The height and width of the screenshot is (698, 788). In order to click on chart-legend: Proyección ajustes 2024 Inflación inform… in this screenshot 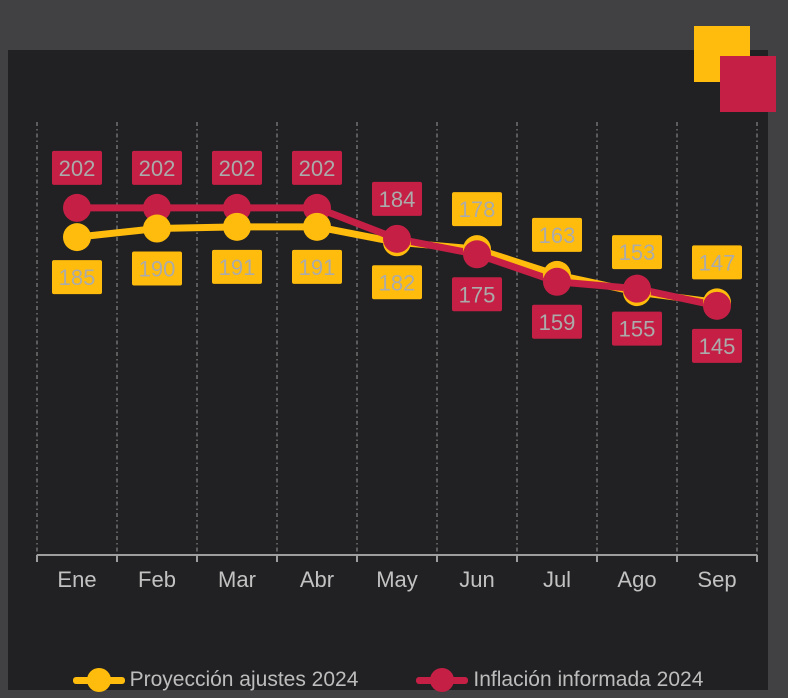, I will do `click(388, 680)`.